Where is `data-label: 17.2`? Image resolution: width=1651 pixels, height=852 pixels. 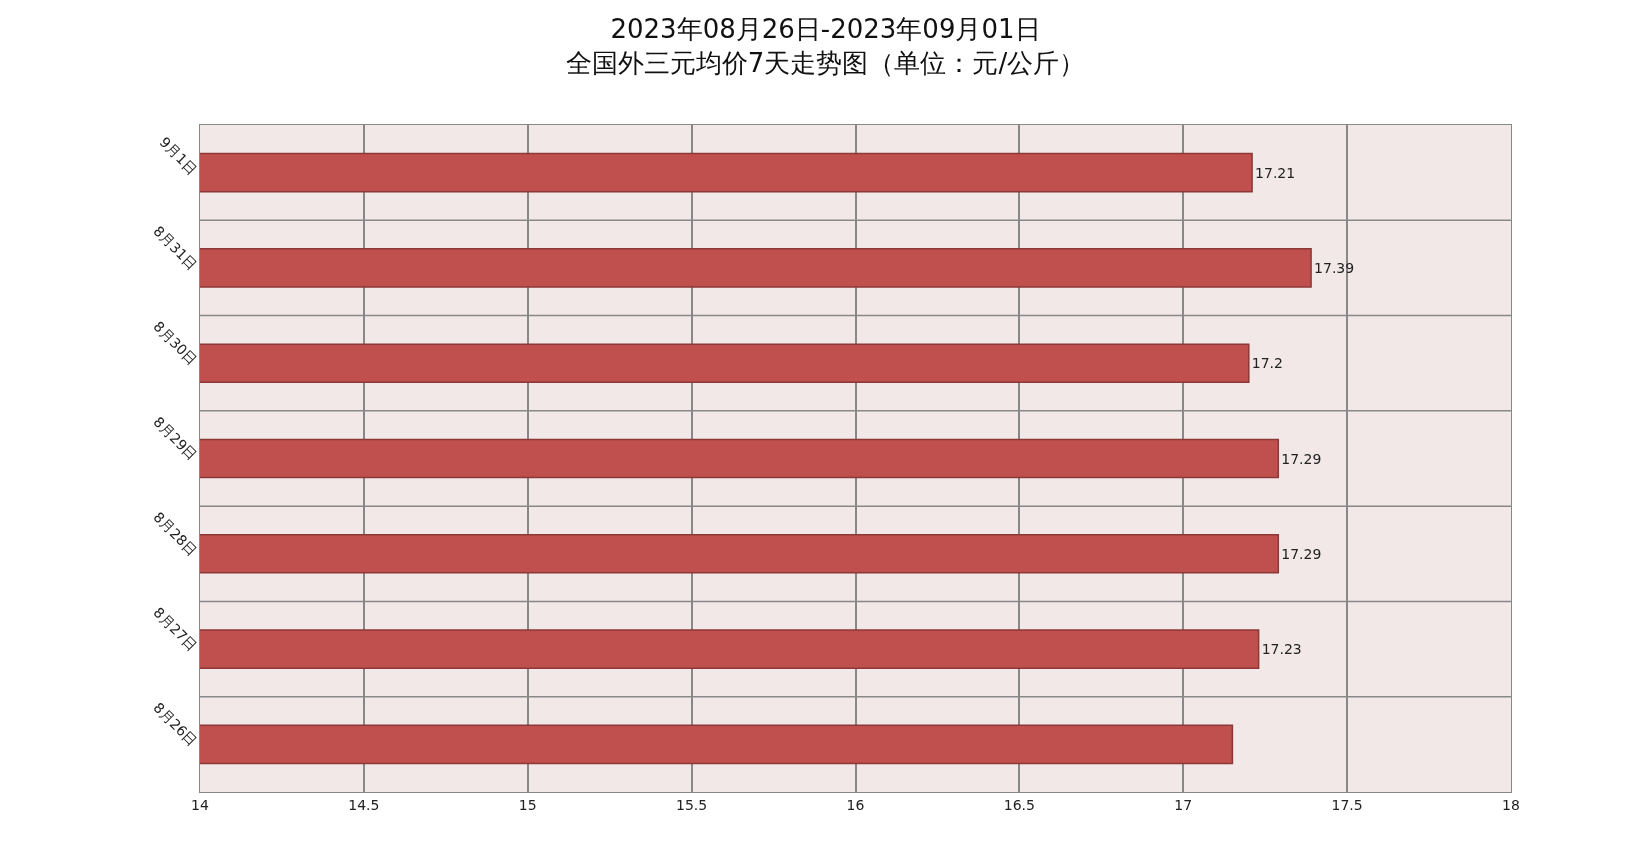 data-label: 17.2 is located at coordinates (1267, 363).